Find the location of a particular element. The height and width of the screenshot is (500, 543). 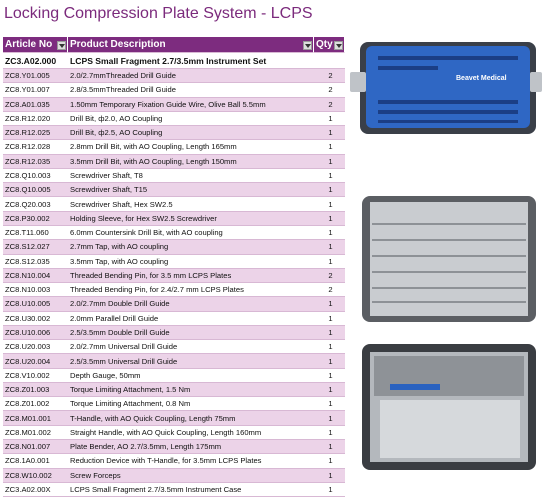

article-number: ZC8.R12.025 is located at coordinates (35, 133).